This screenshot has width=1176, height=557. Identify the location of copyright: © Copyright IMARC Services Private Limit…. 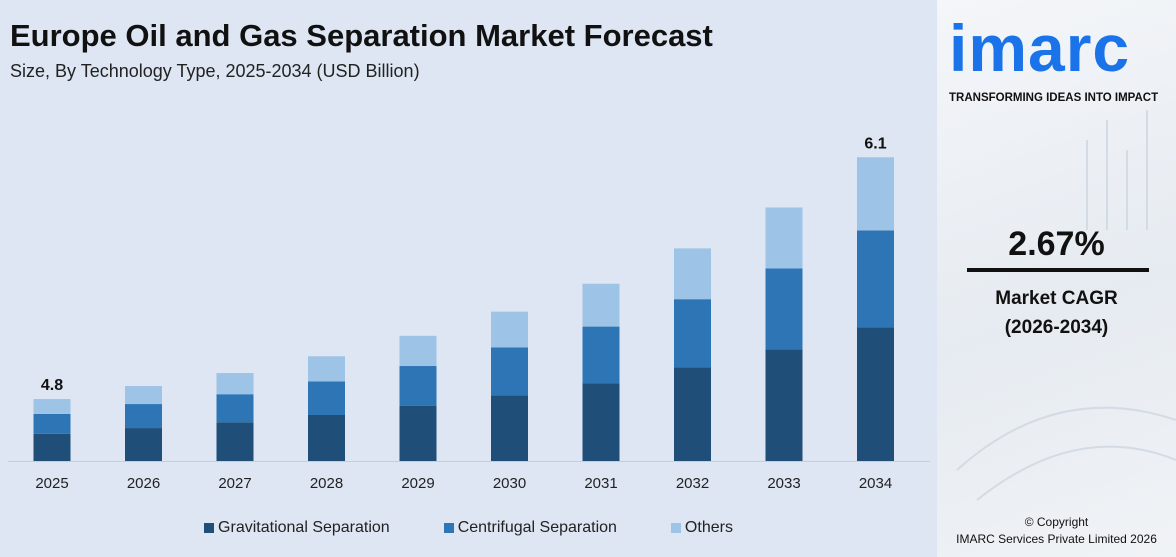
(1056, 531).